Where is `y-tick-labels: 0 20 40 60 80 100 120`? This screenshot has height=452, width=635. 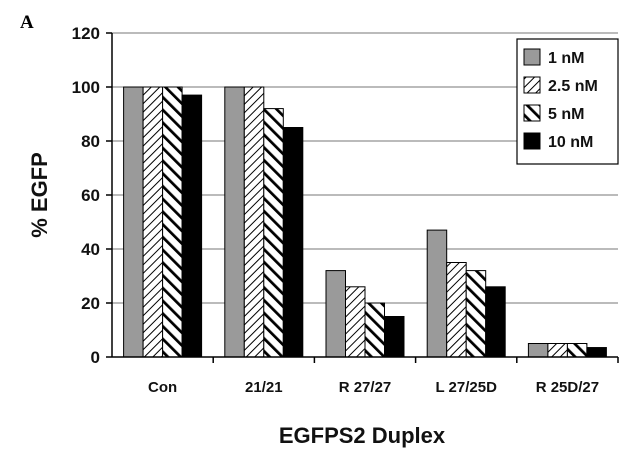 y-tick-labels: 0 20 40 60 80 100 120 is located at coordinates (86, 195).